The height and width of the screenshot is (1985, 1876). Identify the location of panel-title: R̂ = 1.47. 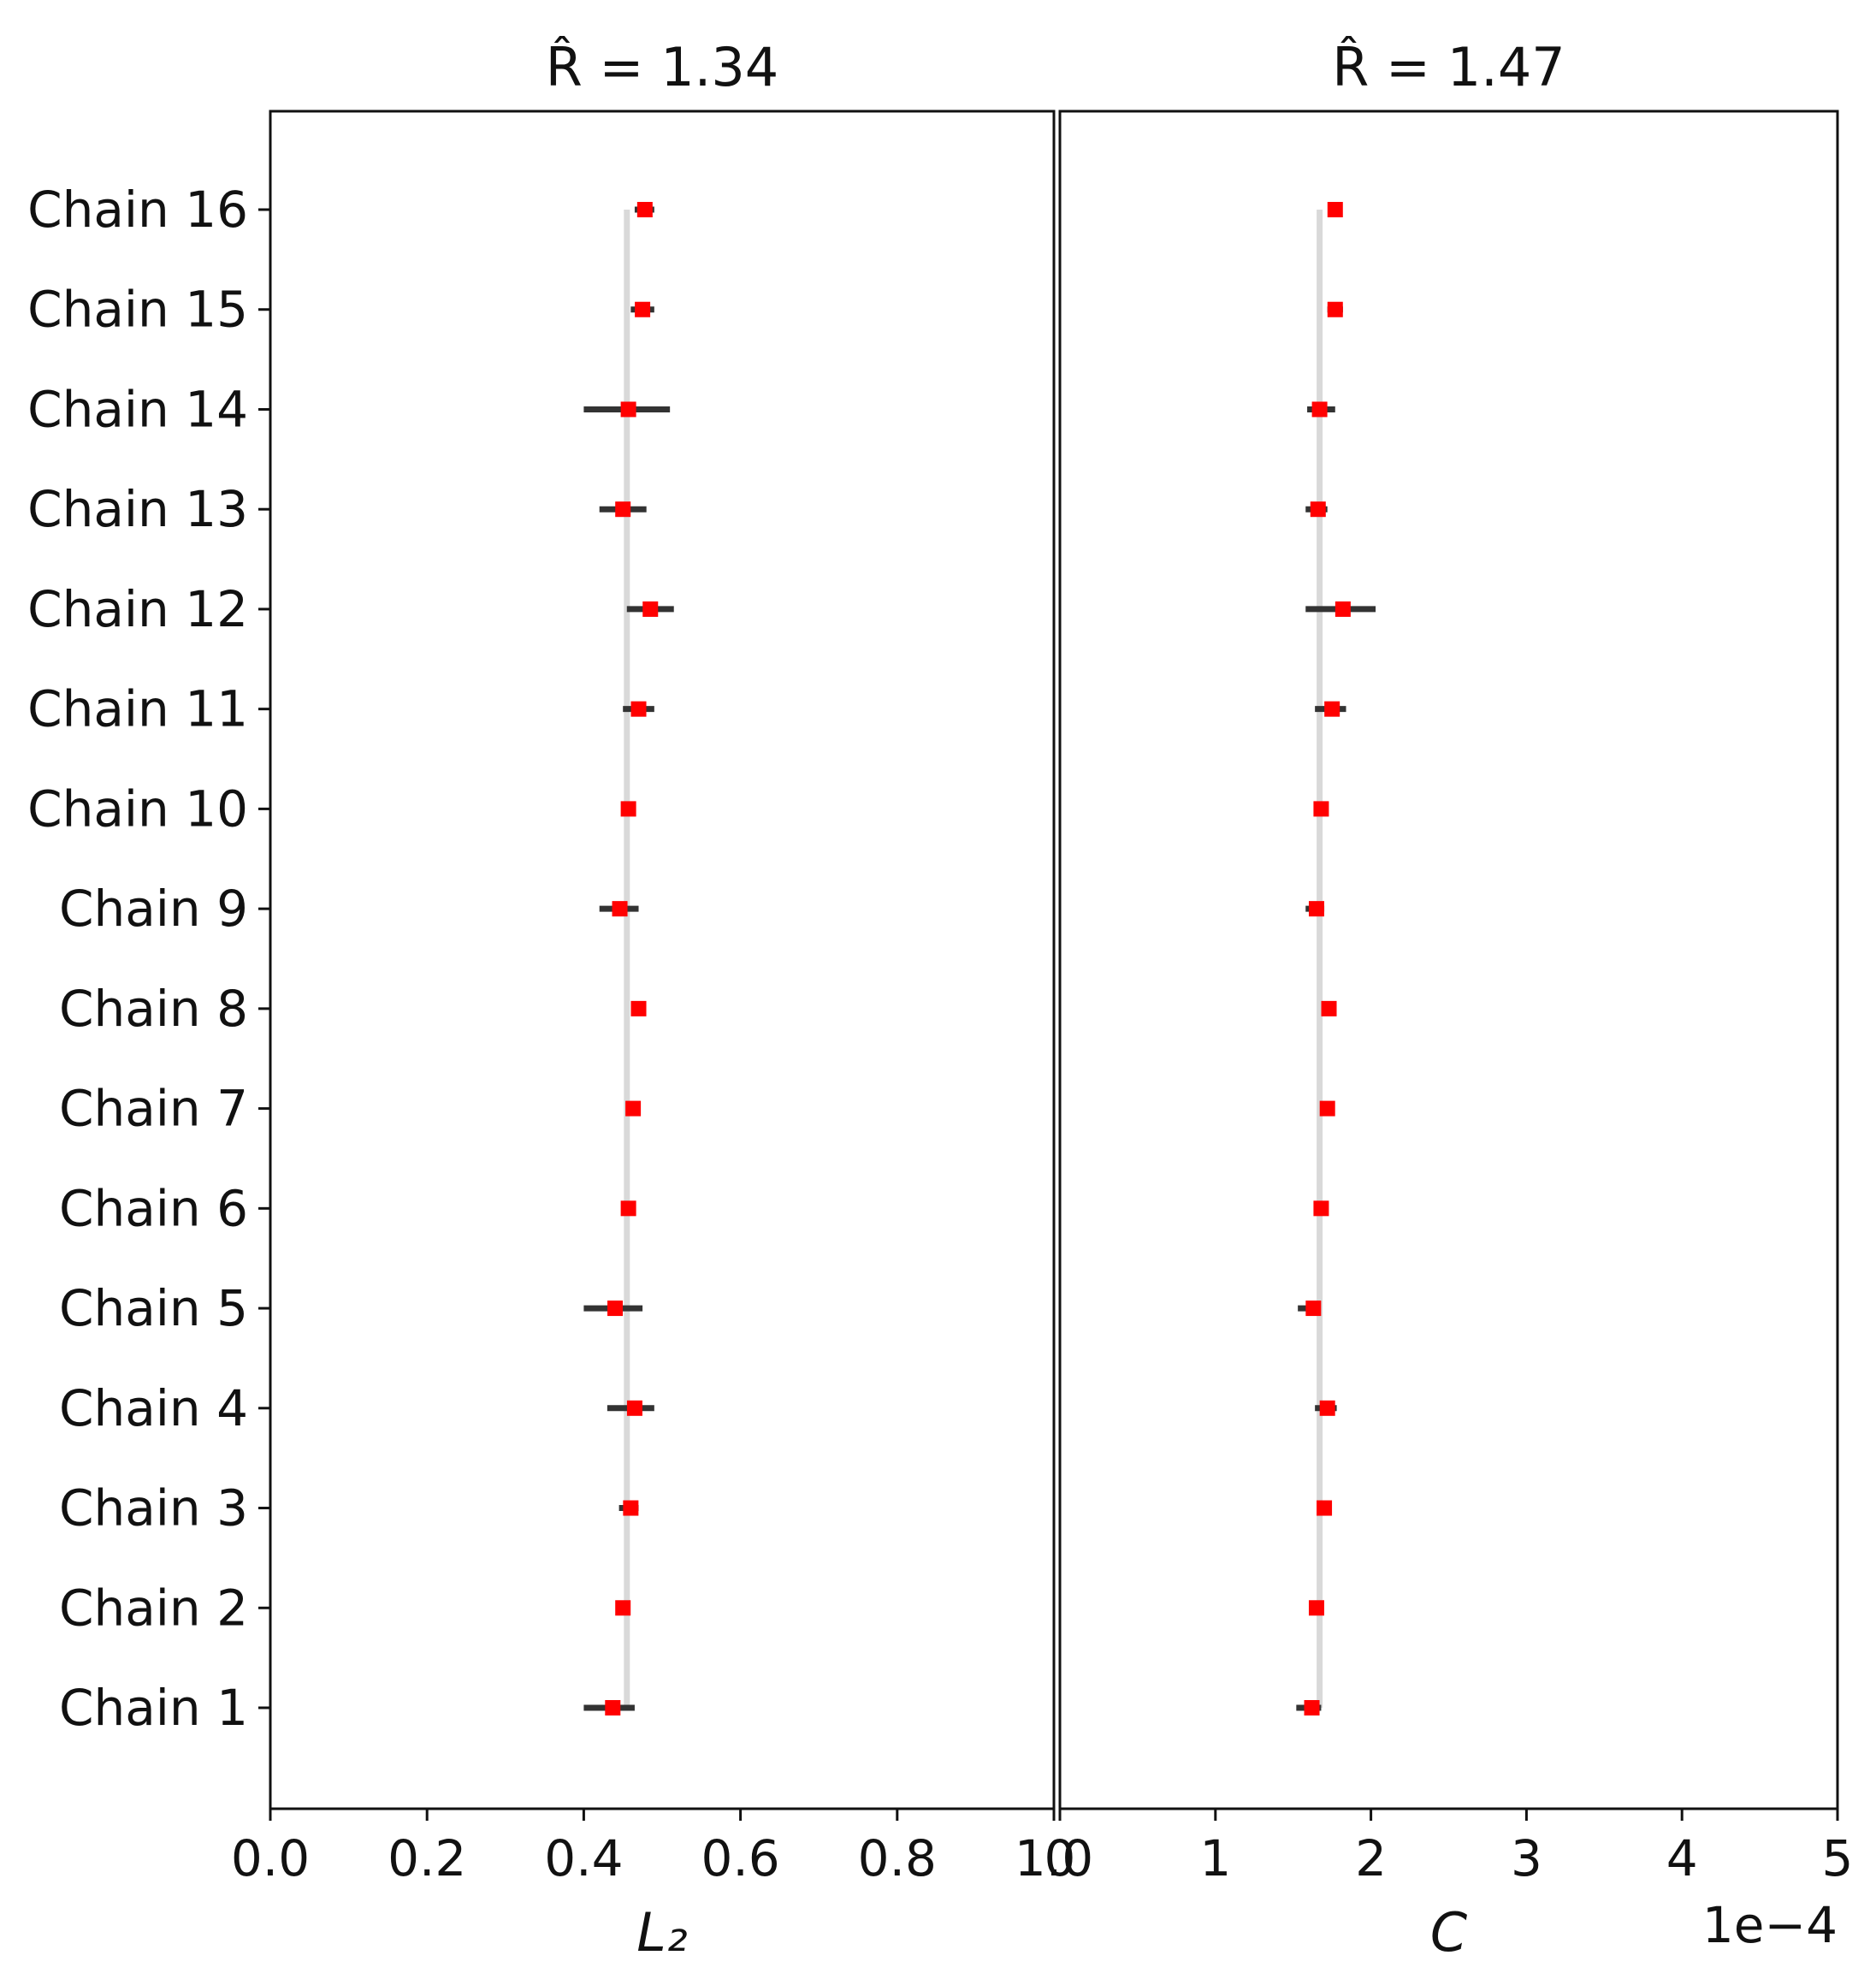
(1448, 67).